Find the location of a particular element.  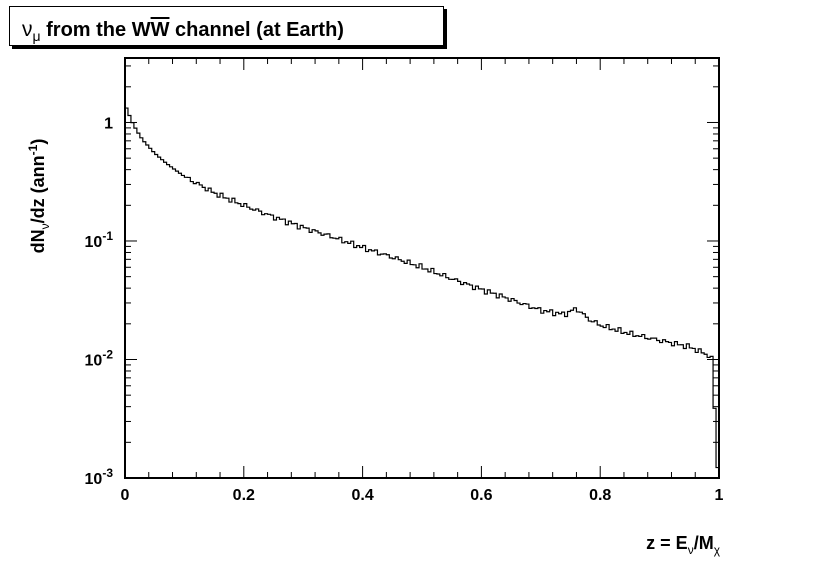

x-tick-label: 0.2 is located at coordinates (244, 495).